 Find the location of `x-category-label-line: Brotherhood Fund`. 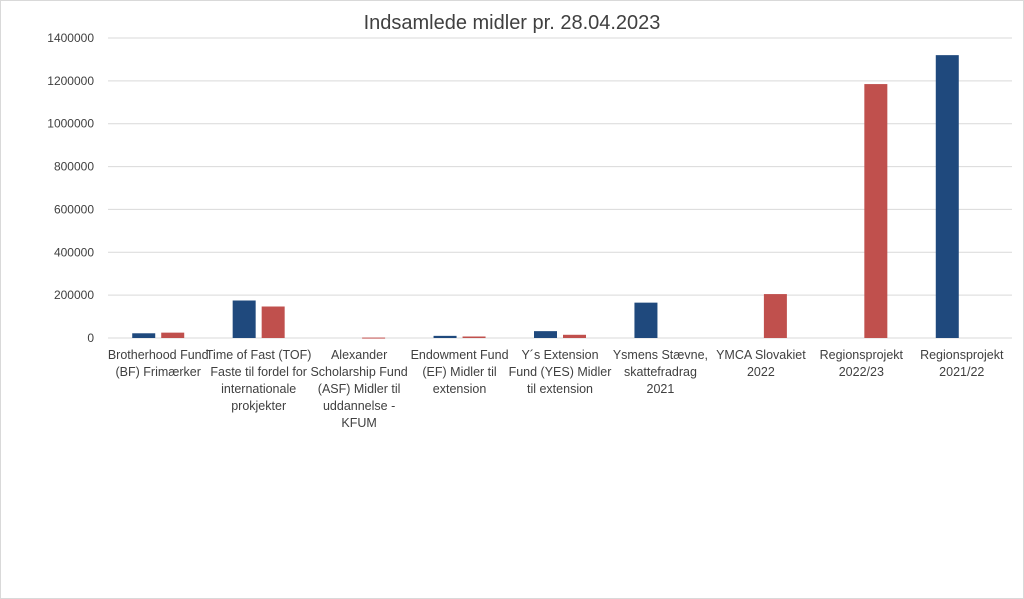

x-category-label-line: Brotherhood Fund is located at coordinates (158, 355).